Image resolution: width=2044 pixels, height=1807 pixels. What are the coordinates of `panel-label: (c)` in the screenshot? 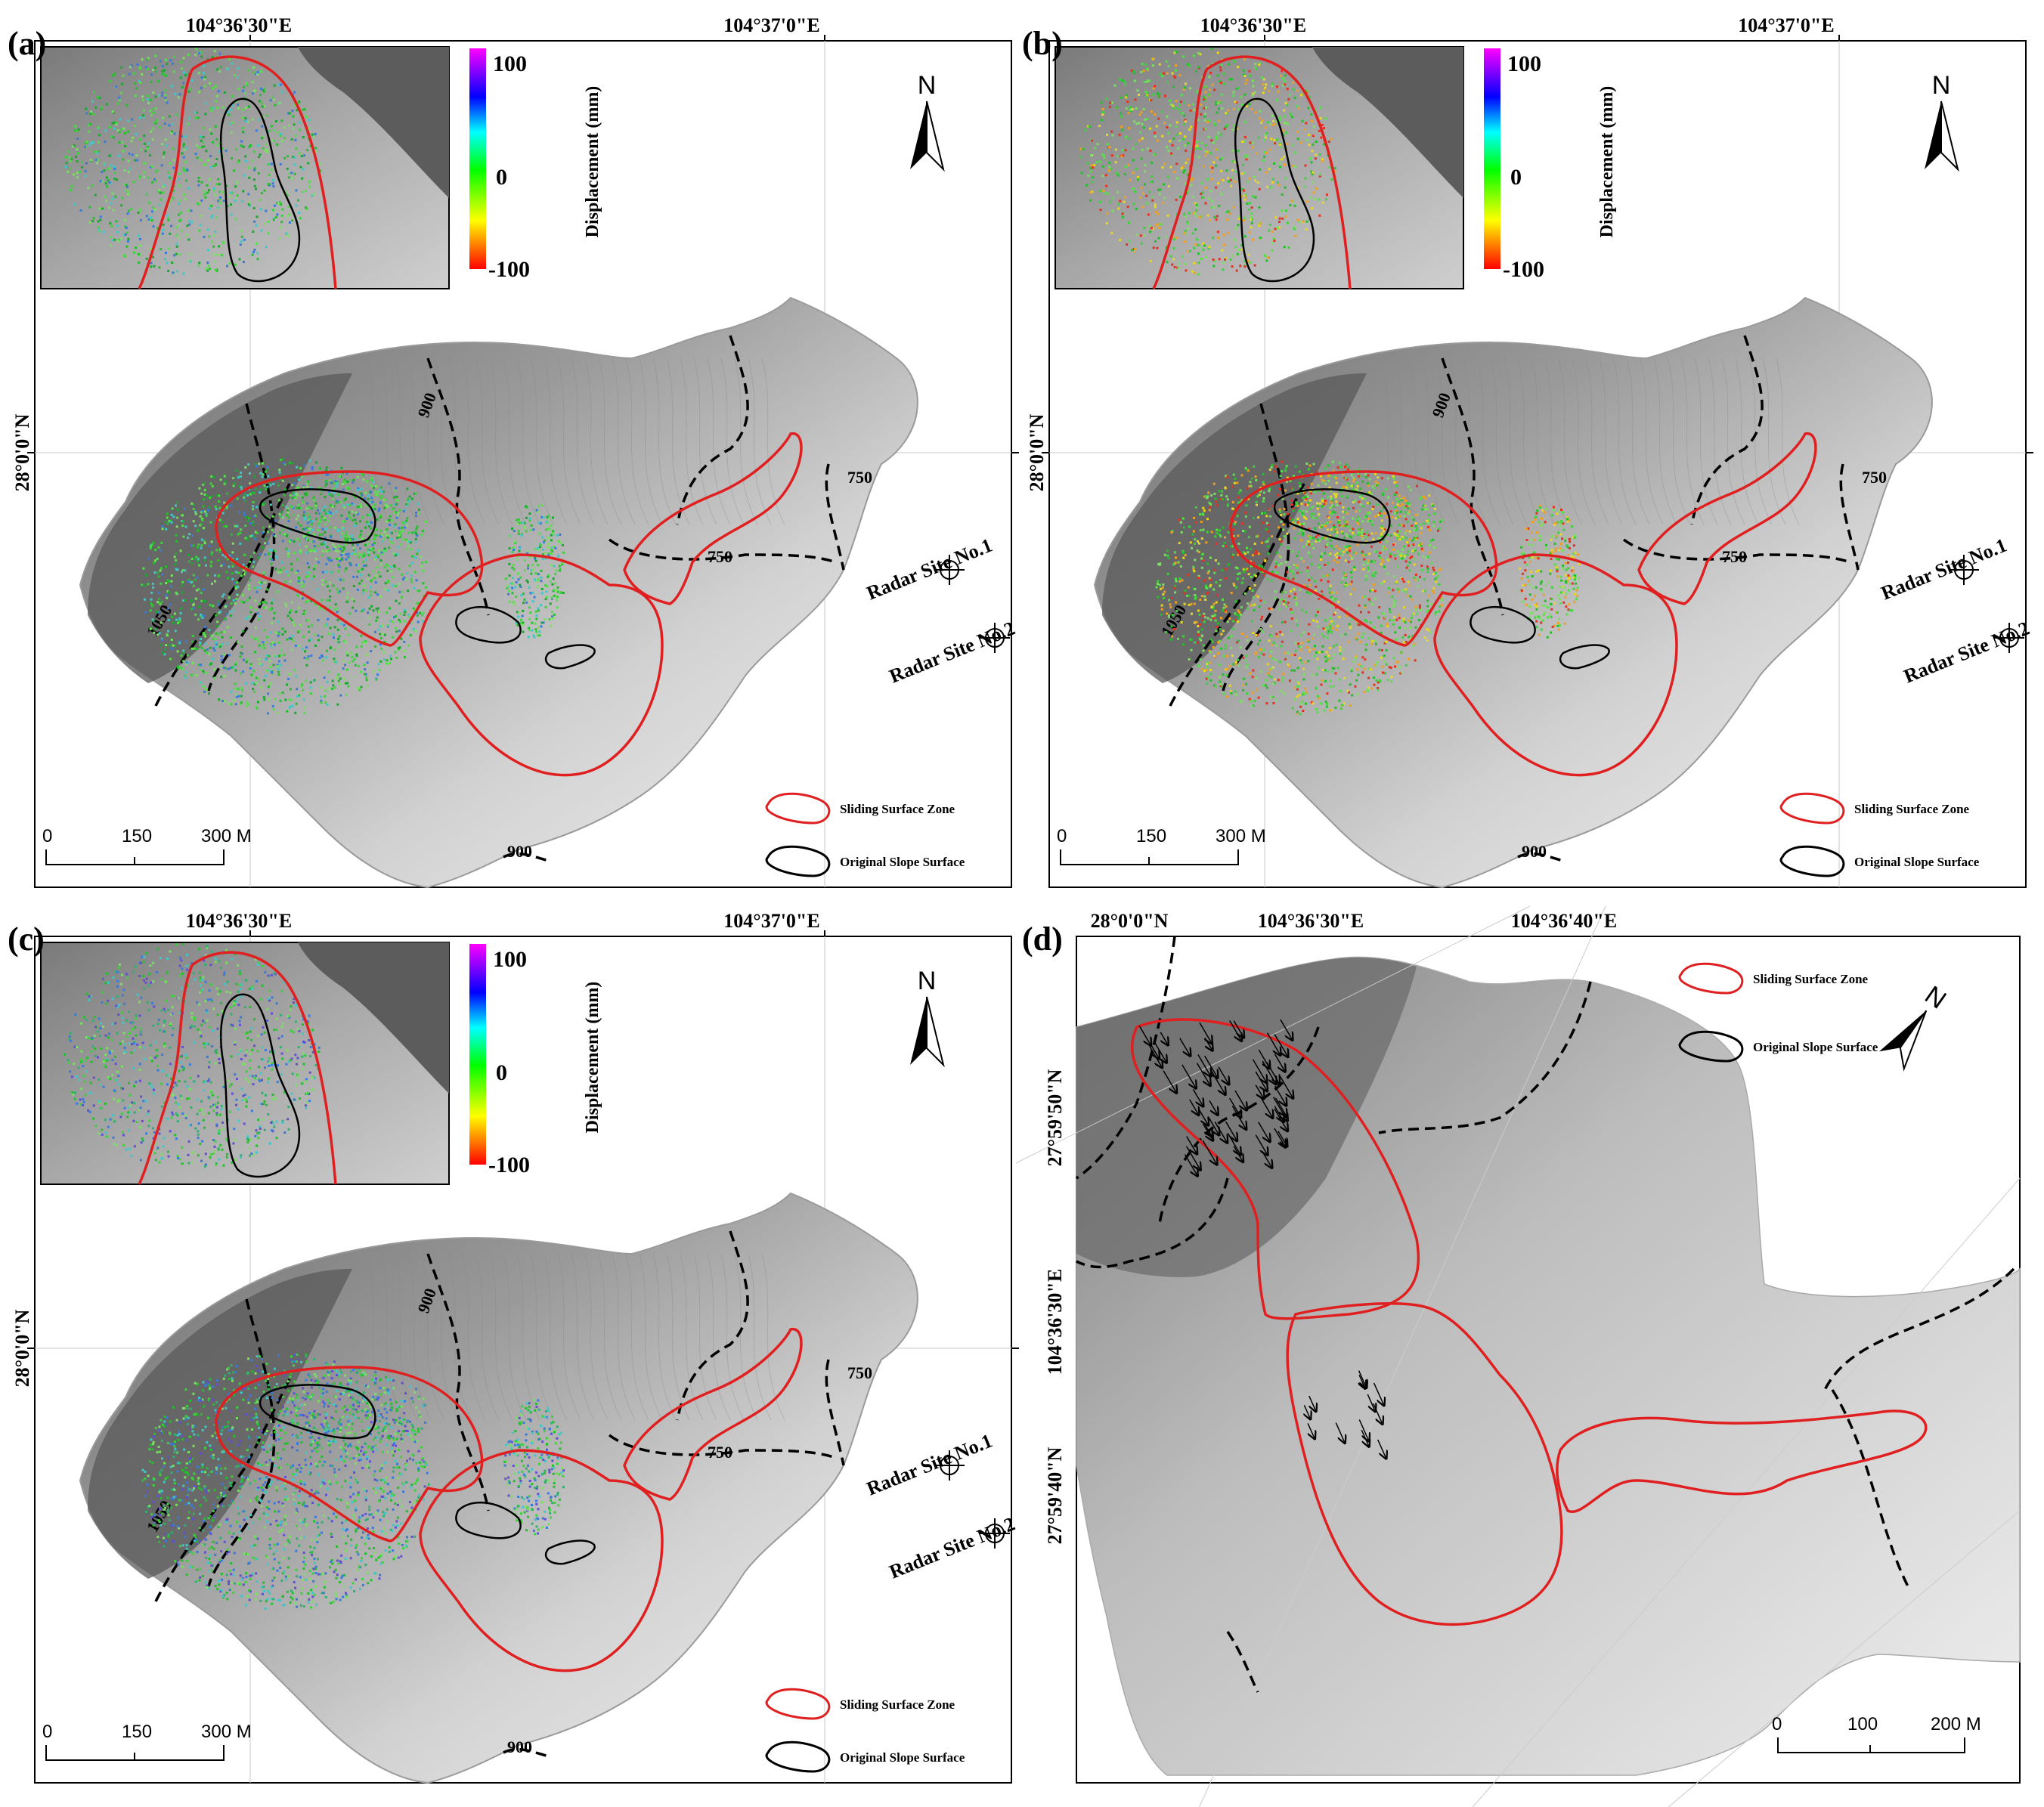 It's located at (26, 939).